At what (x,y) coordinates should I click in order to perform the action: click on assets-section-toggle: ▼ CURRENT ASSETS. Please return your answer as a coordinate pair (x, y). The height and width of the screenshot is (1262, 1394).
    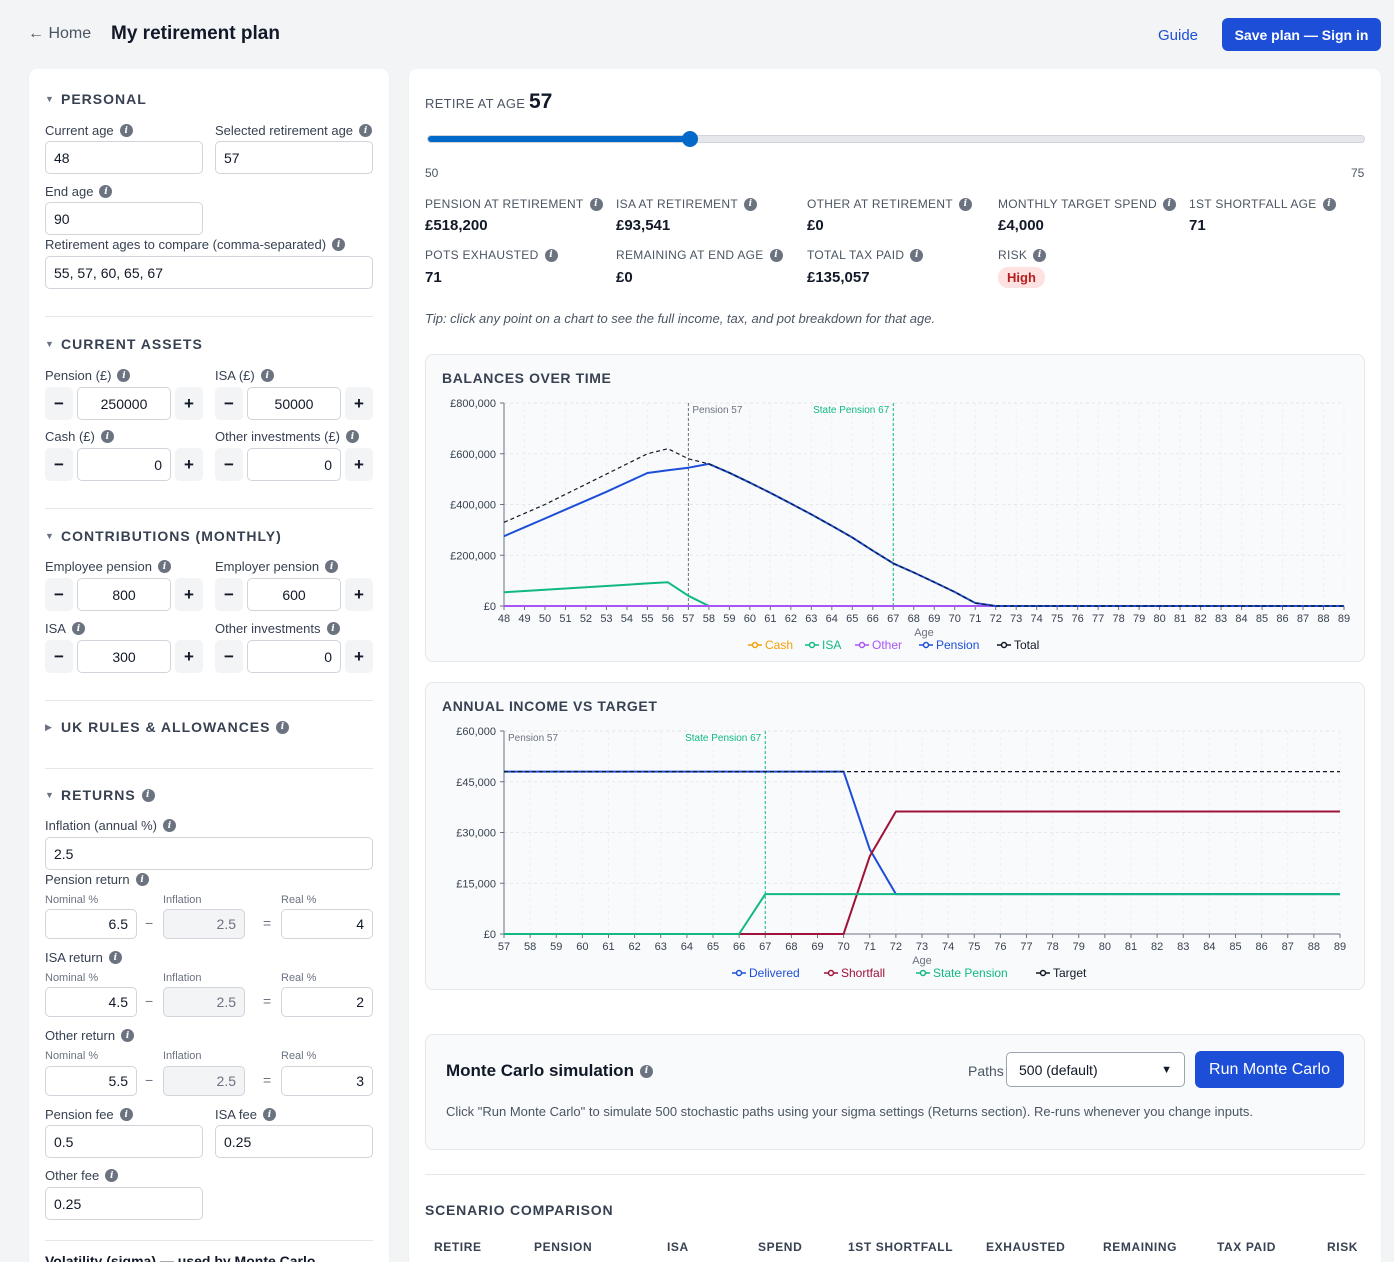
    Looking at the image, I should click on (124, 344).